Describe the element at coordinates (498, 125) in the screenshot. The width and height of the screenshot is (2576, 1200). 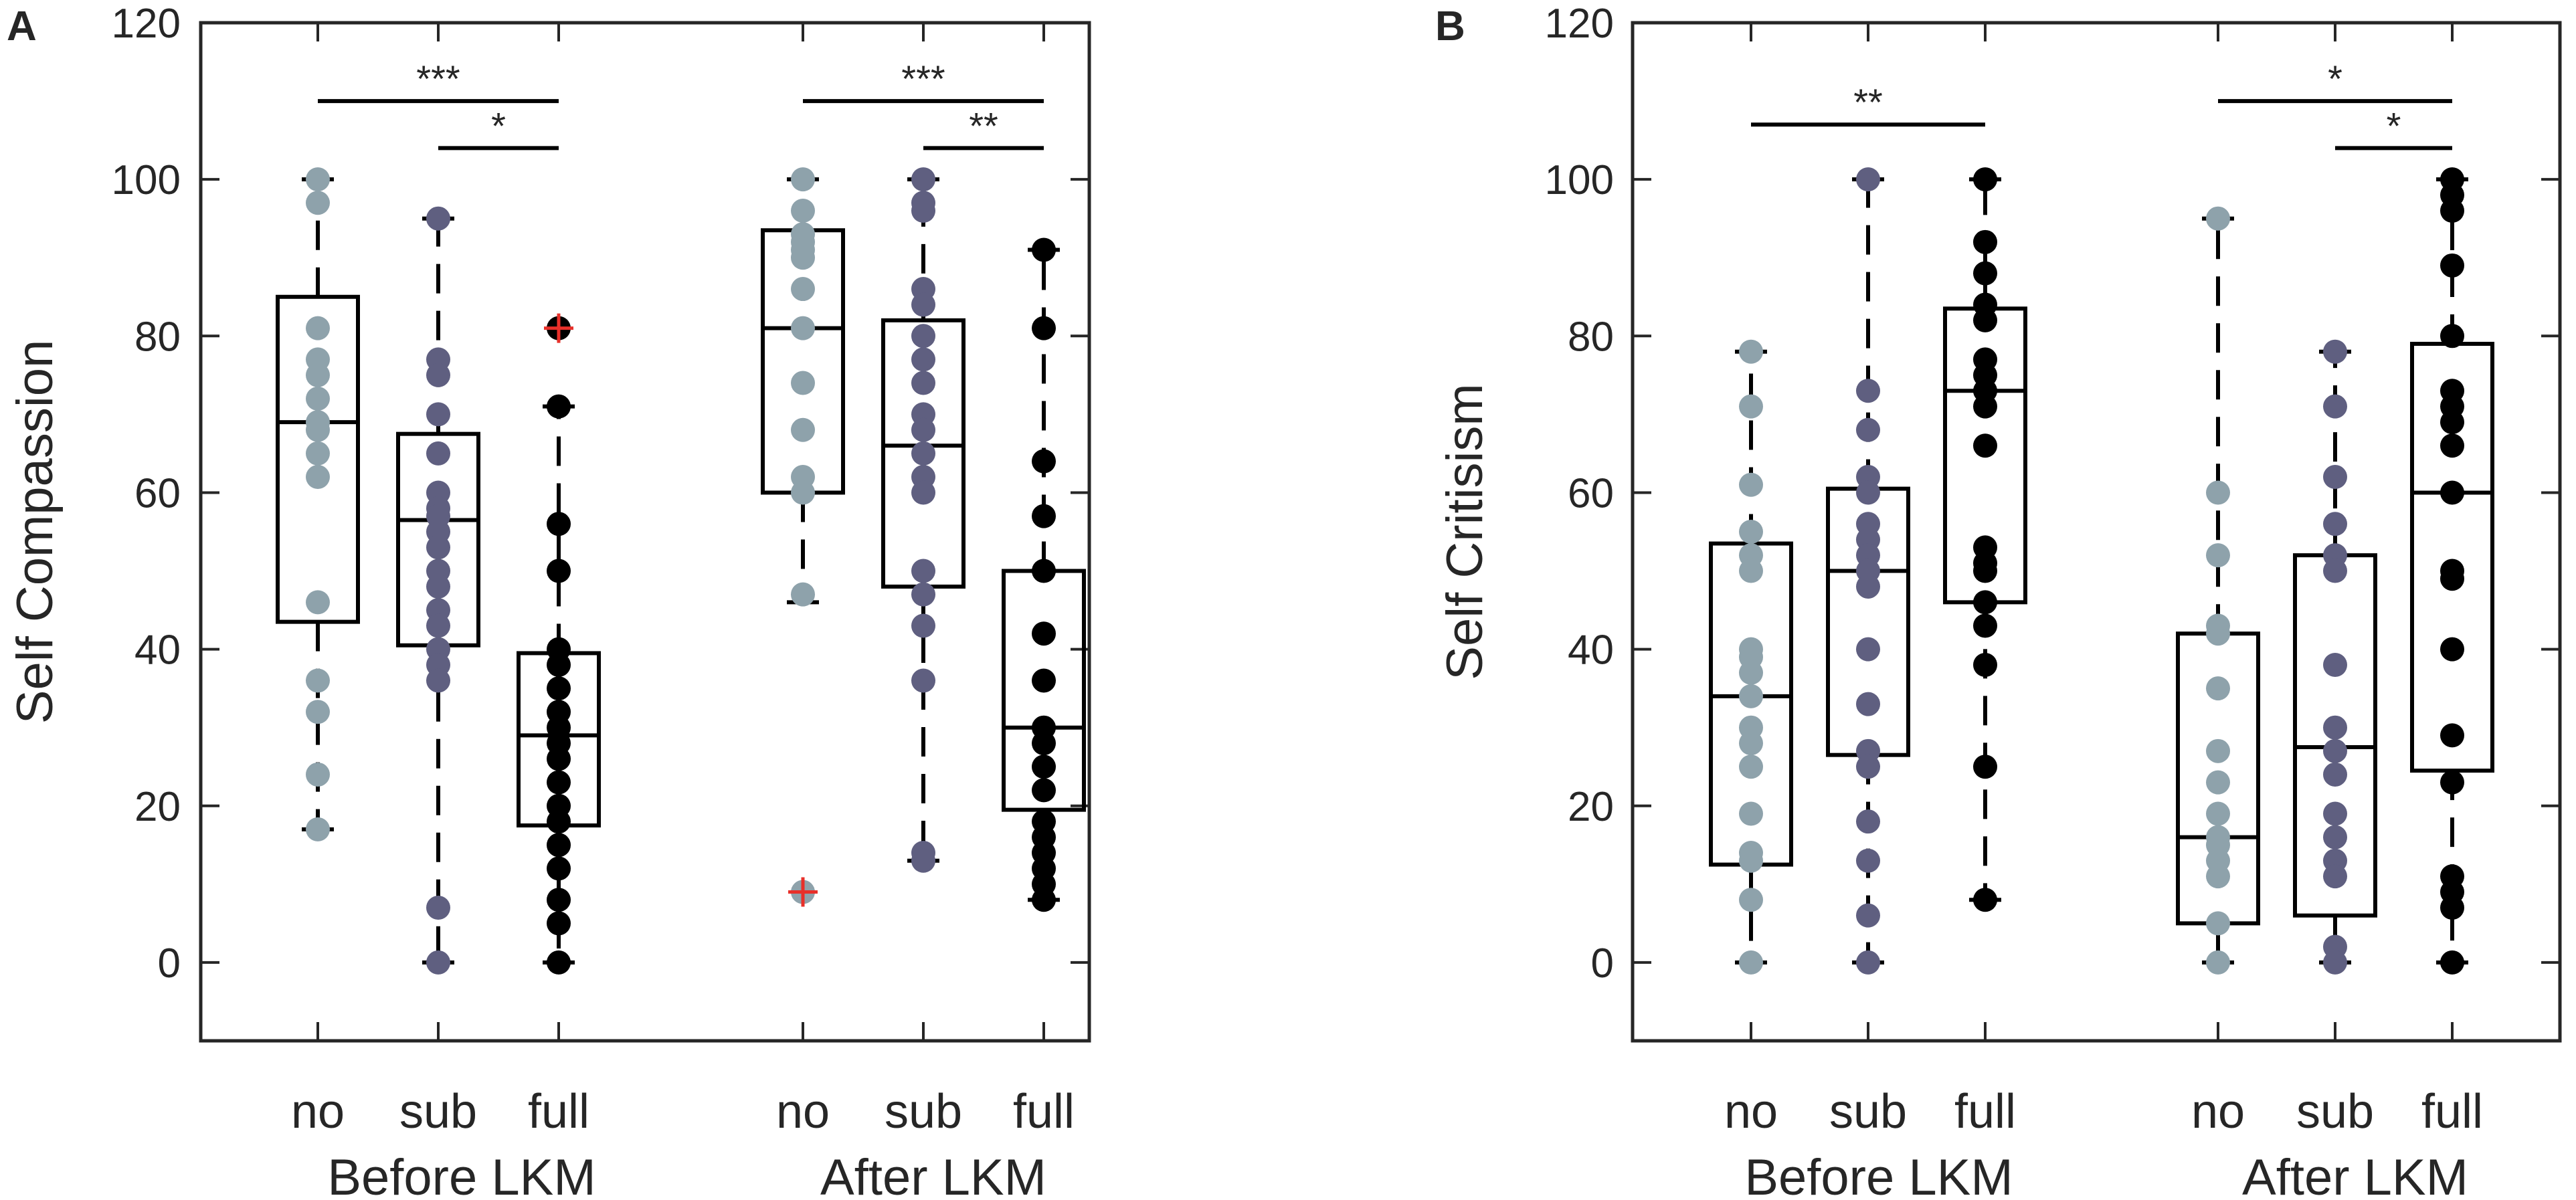
I see `panel-a-significance-label: *` at that location.